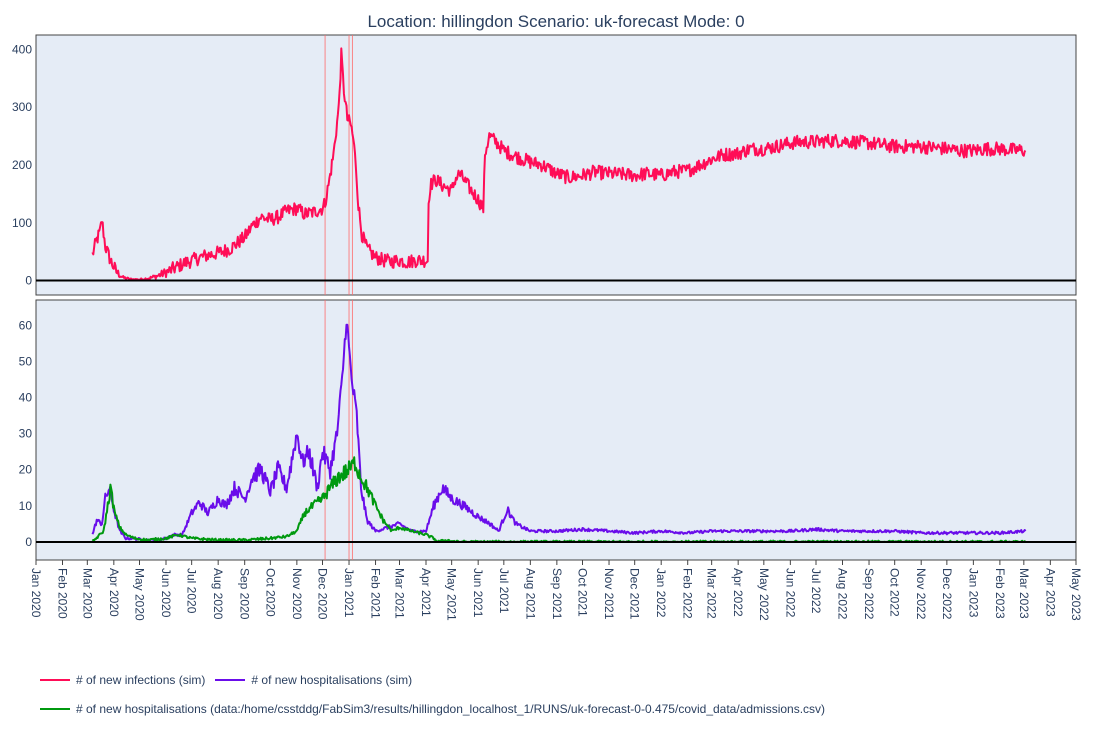 The image size is (1095, 739). What do you see at coordinates (218, 594) in the screenshot?
I see `x-tick-label: Aug 2020` at bounding box center [218, 594].